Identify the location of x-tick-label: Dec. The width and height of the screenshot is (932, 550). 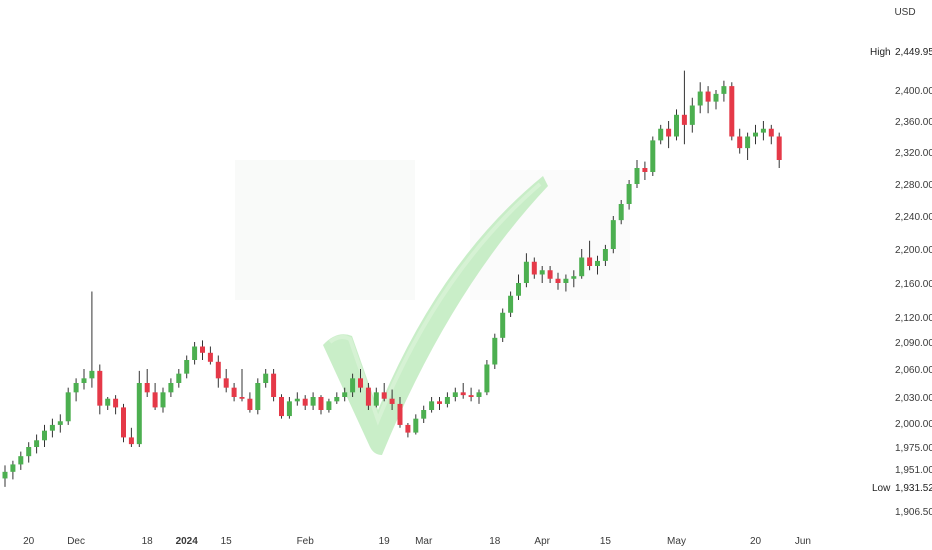
(76, 541).